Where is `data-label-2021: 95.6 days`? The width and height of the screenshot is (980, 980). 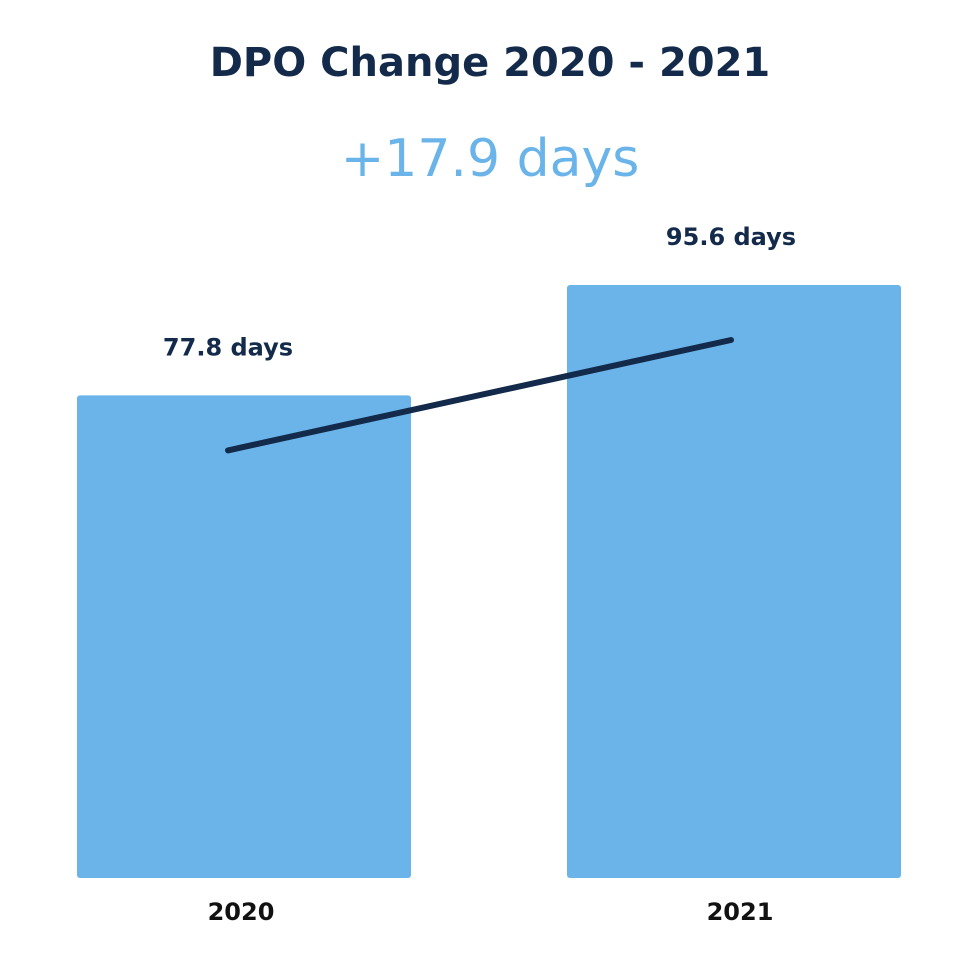
data-label-2021: 95.6 days is located at coordinates (731, 237).